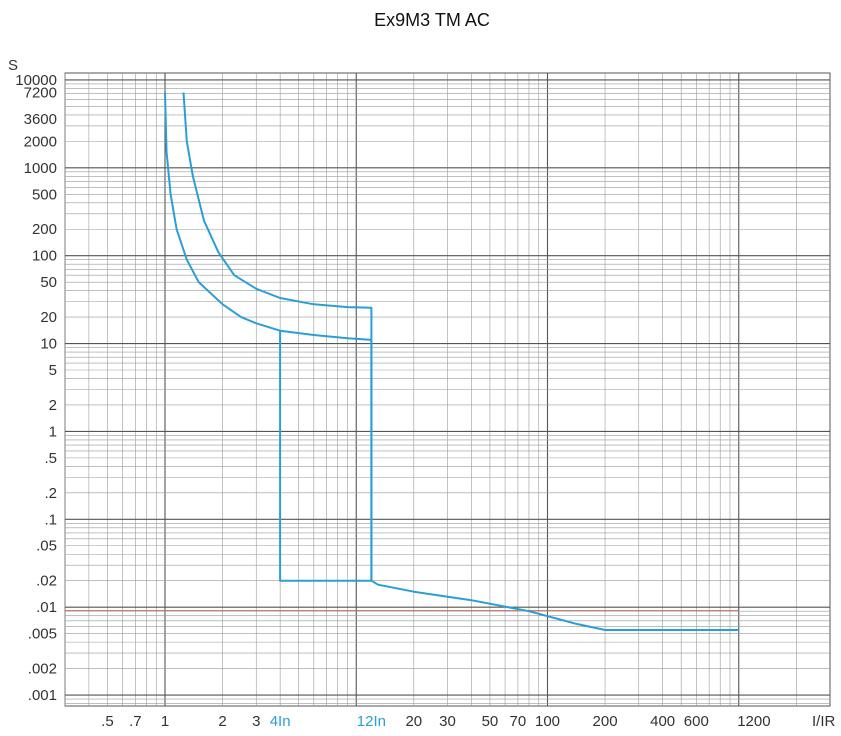 The width and height of the screenshot is (841, 736). What do you see at coordinates (222, 721) in the screenshot?
I see `x-tick-label: 2` at bounding box center [222, 721].